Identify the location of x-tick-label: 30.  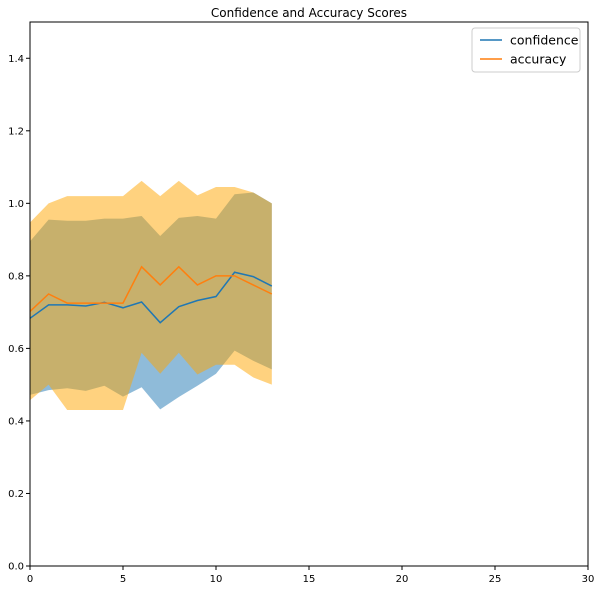
(588, 579).